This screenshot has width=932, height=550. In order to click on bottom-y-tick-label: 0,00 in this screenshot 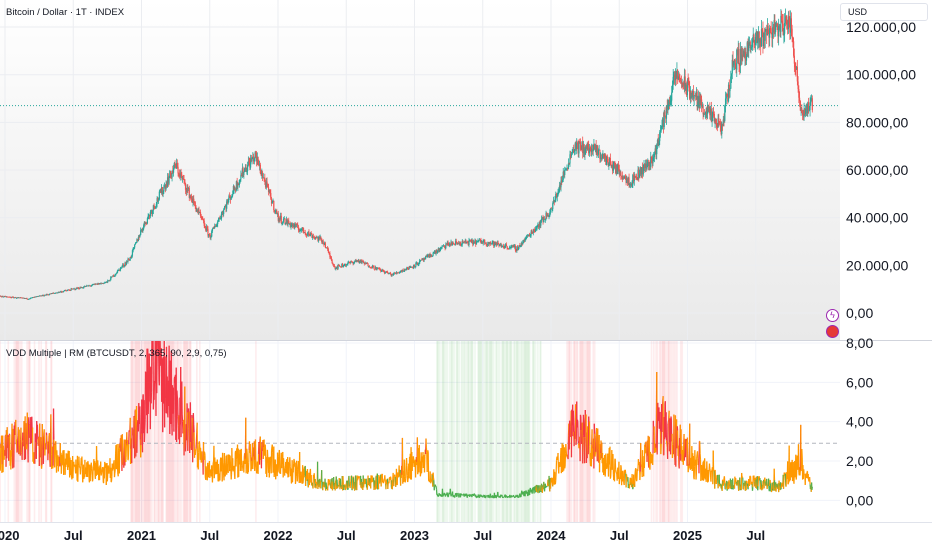, I will do `click(859, 500)`.